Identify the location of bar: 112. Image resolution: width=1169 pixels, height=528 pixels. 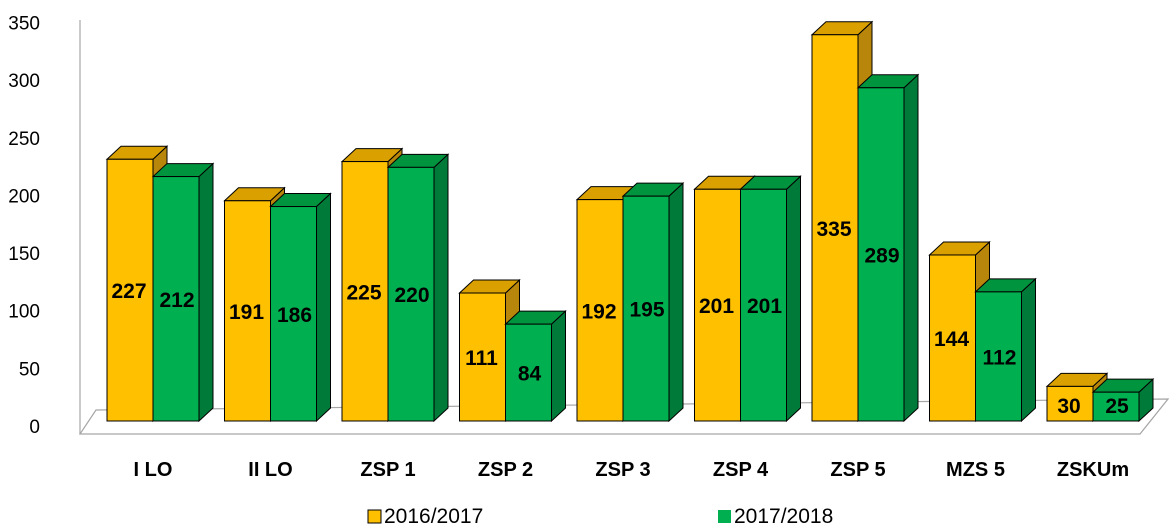
(1005, 350).